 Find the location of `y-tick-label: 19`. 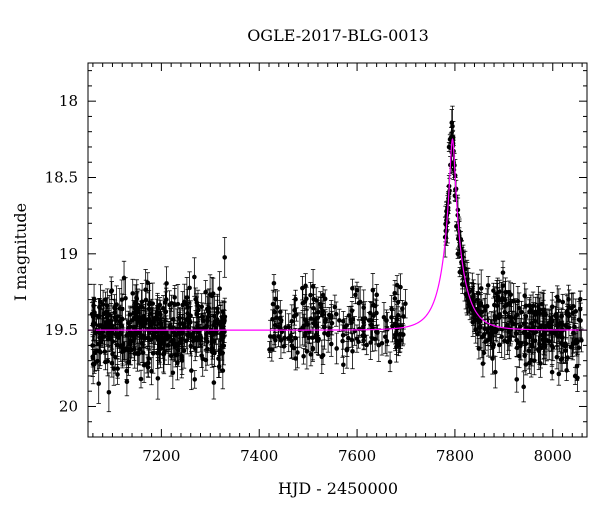

y-tick-label: 19 is located at coordinates (68, 254).